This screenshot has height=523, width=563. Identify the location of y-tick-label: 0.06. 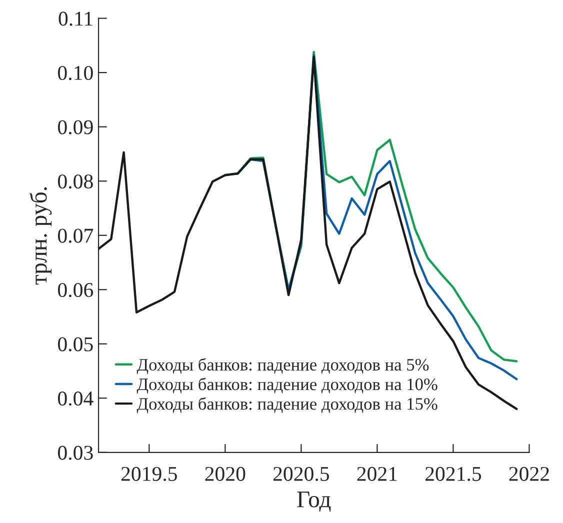
(76, 290).